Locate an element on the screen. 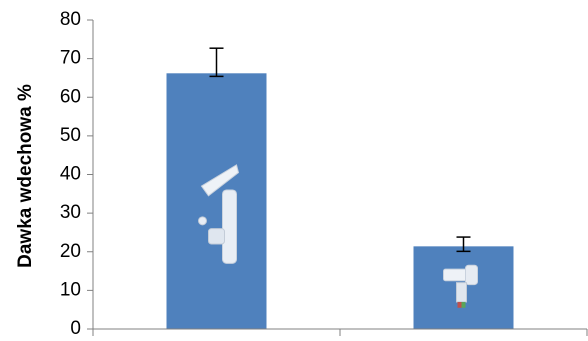 The image size is (588, 341). y-axis-ticks: 0 10 20 30 40 50 60 70 80 is located at coordinates (76, 174).